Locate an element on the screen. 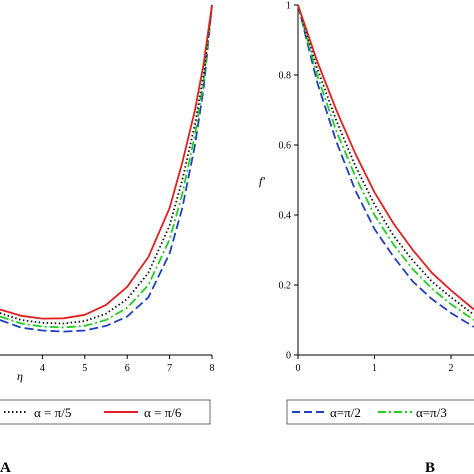 The height and width of the screenshot is (474, 474). x-tick-label: 2 is located at coordinates (451, 368).